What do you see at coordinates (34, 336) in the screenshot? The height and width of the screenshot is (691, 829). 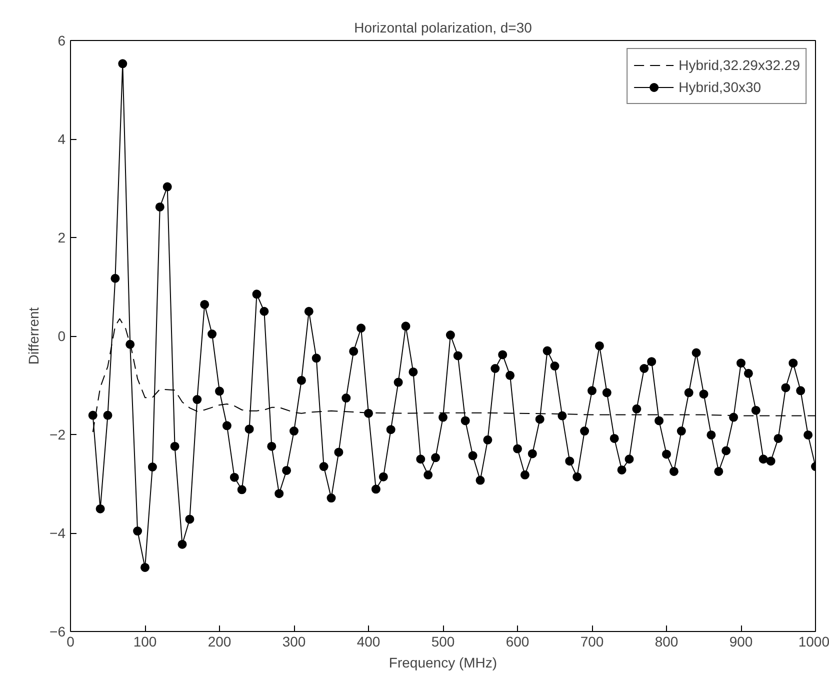 I see `y-axis-title: Differrent` at bounding box center [34, 336].